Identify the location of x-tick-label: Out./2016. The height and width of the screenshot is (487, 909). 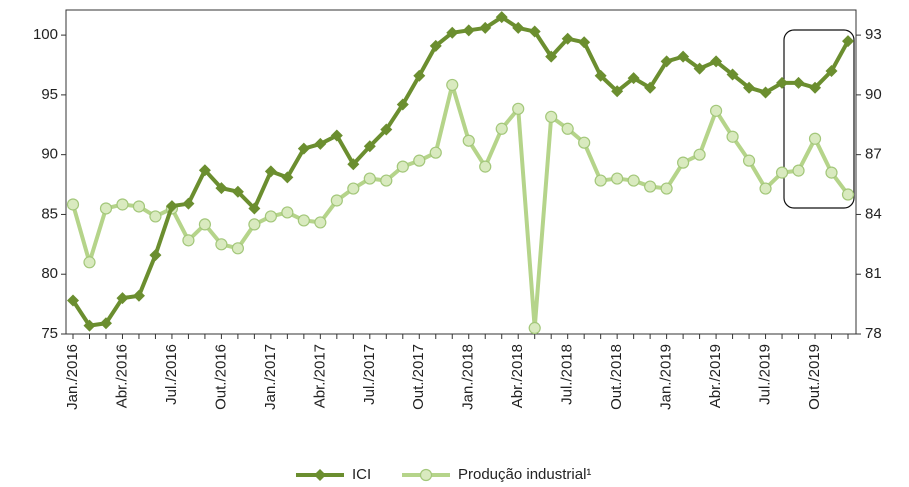
(220, 377).